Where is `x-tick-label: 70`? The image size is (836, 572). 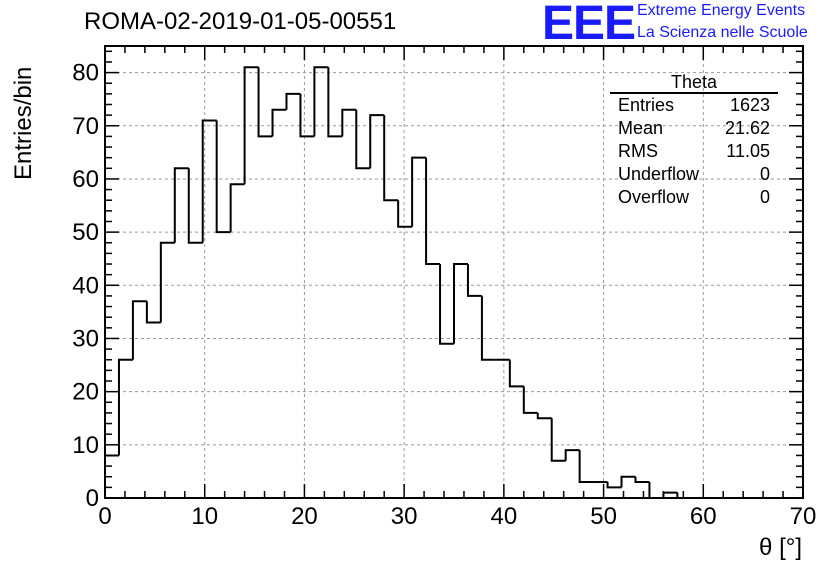 x-tick-label: 70 is located at coordinates (803, 516).